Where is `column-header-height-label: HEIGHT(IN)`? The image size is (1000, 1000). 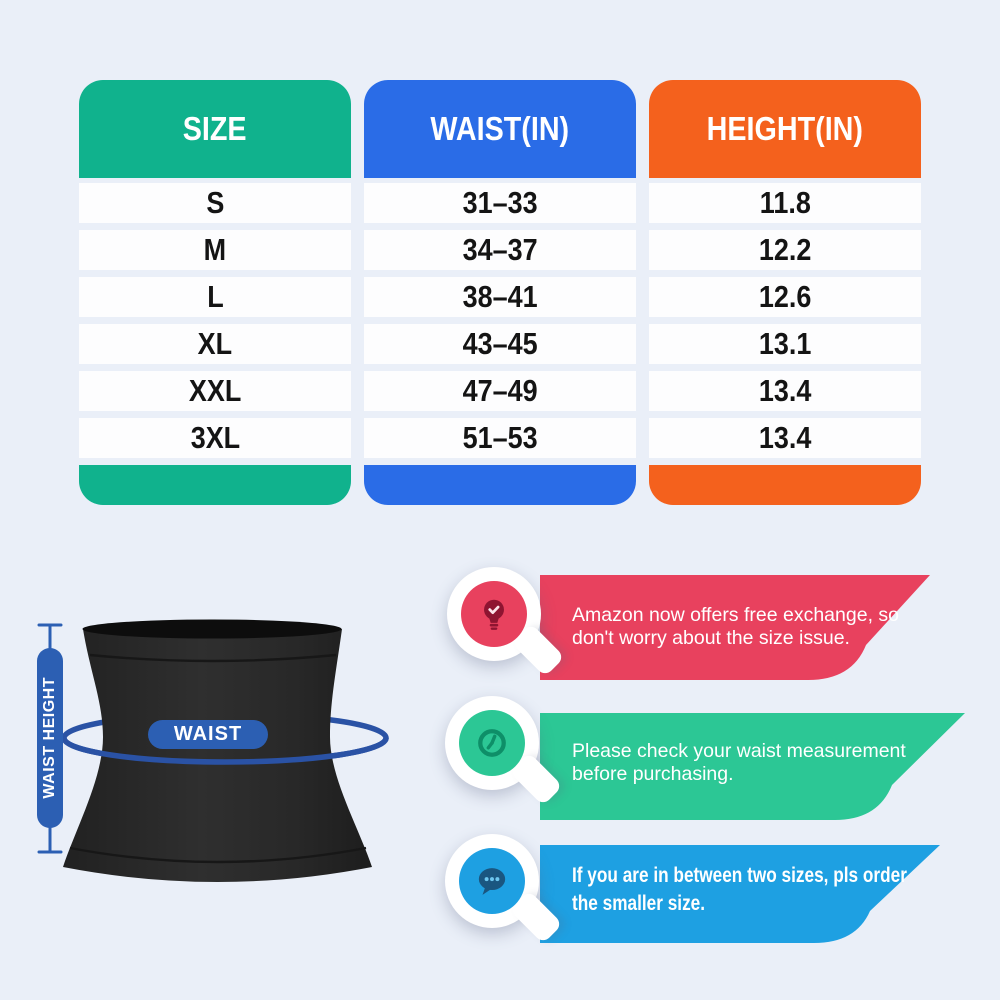
column-header-height-label: HEIGHT(IN) is located at coordinates (785, 128).